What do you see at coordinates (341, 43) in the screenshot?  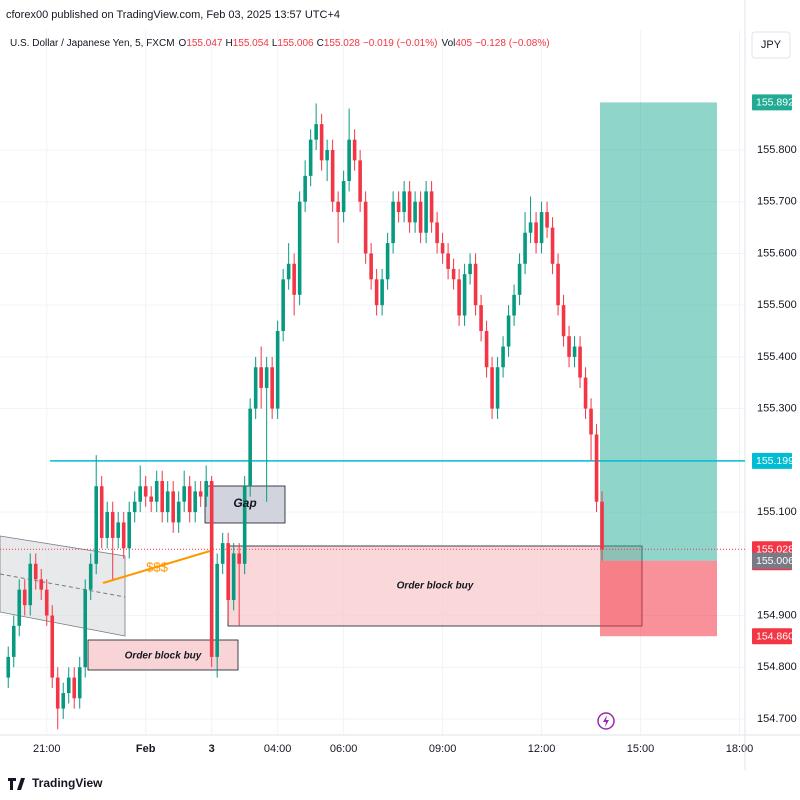 I see `legend-text: 155.028` at bounding box center [341, 43].